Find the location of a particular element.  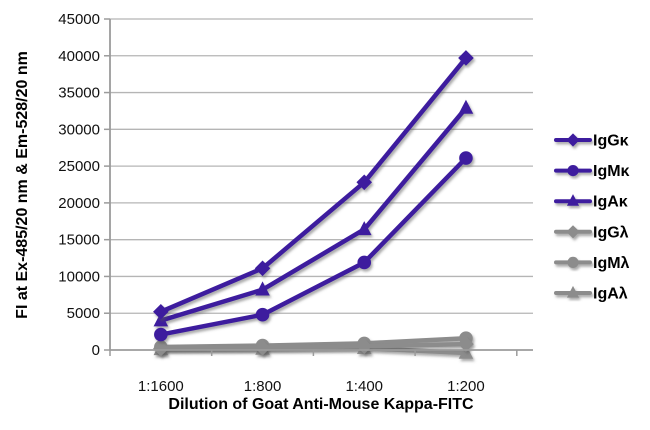

legend: IgGκ IgMκ IgAκ IgGλ IgMλ IgAλ is located at coordinates (592, 218).